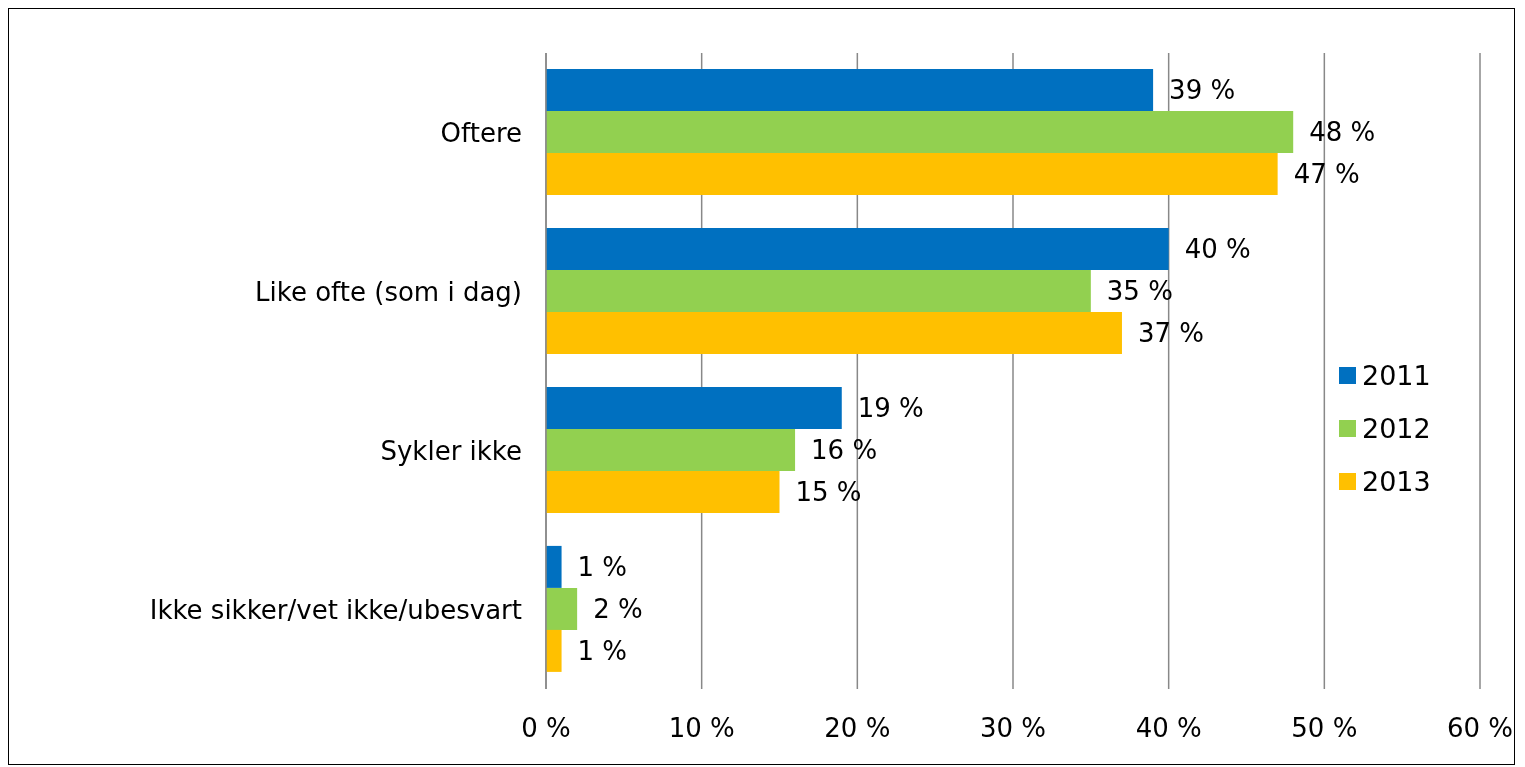  What do you see at coordinates (1324, 728) in the screenshot?
I see `x-tick-label: 50 %` at bounding box center [1324, 728].